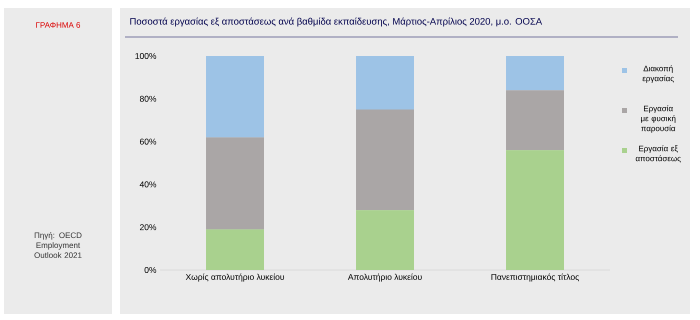 This screenshot has width=700, height=320. Describe the element at coordinates (235, 278) in the screenshot. I see `x-tick-label: Χωρίς απολυτήριο λυκείου` at that location.